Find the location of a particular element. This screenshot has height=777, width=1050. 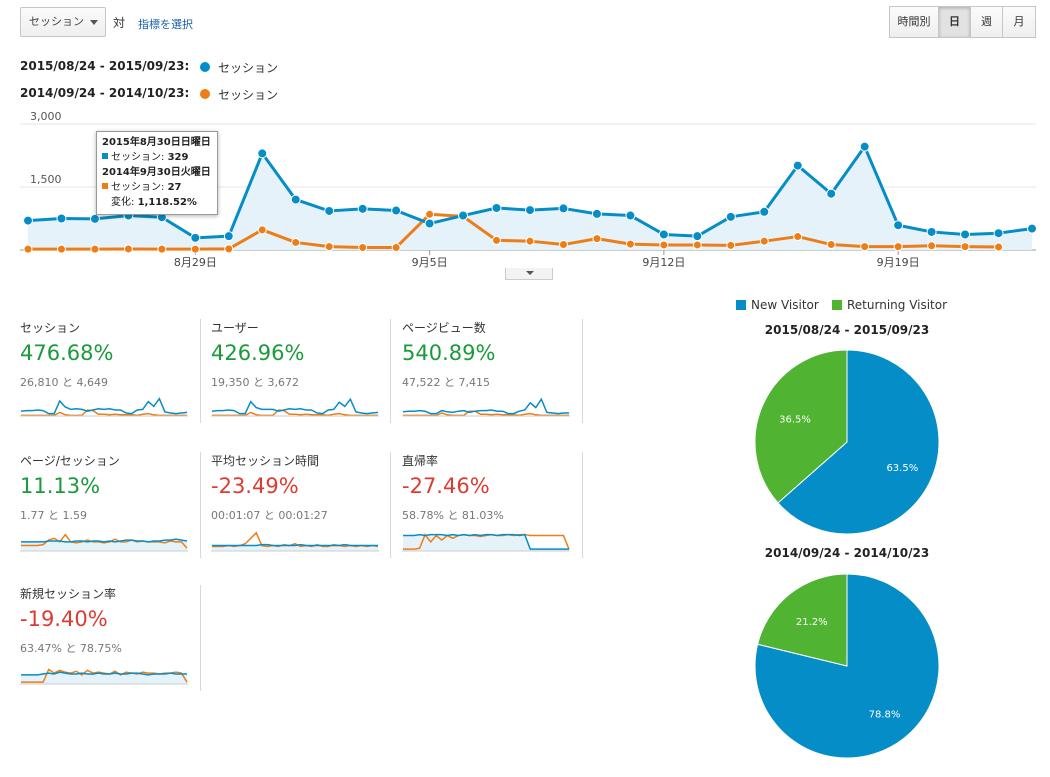

card-sessions: セッション 476.68% 26,810 と 4,649 is located at coordinates (110, 378).